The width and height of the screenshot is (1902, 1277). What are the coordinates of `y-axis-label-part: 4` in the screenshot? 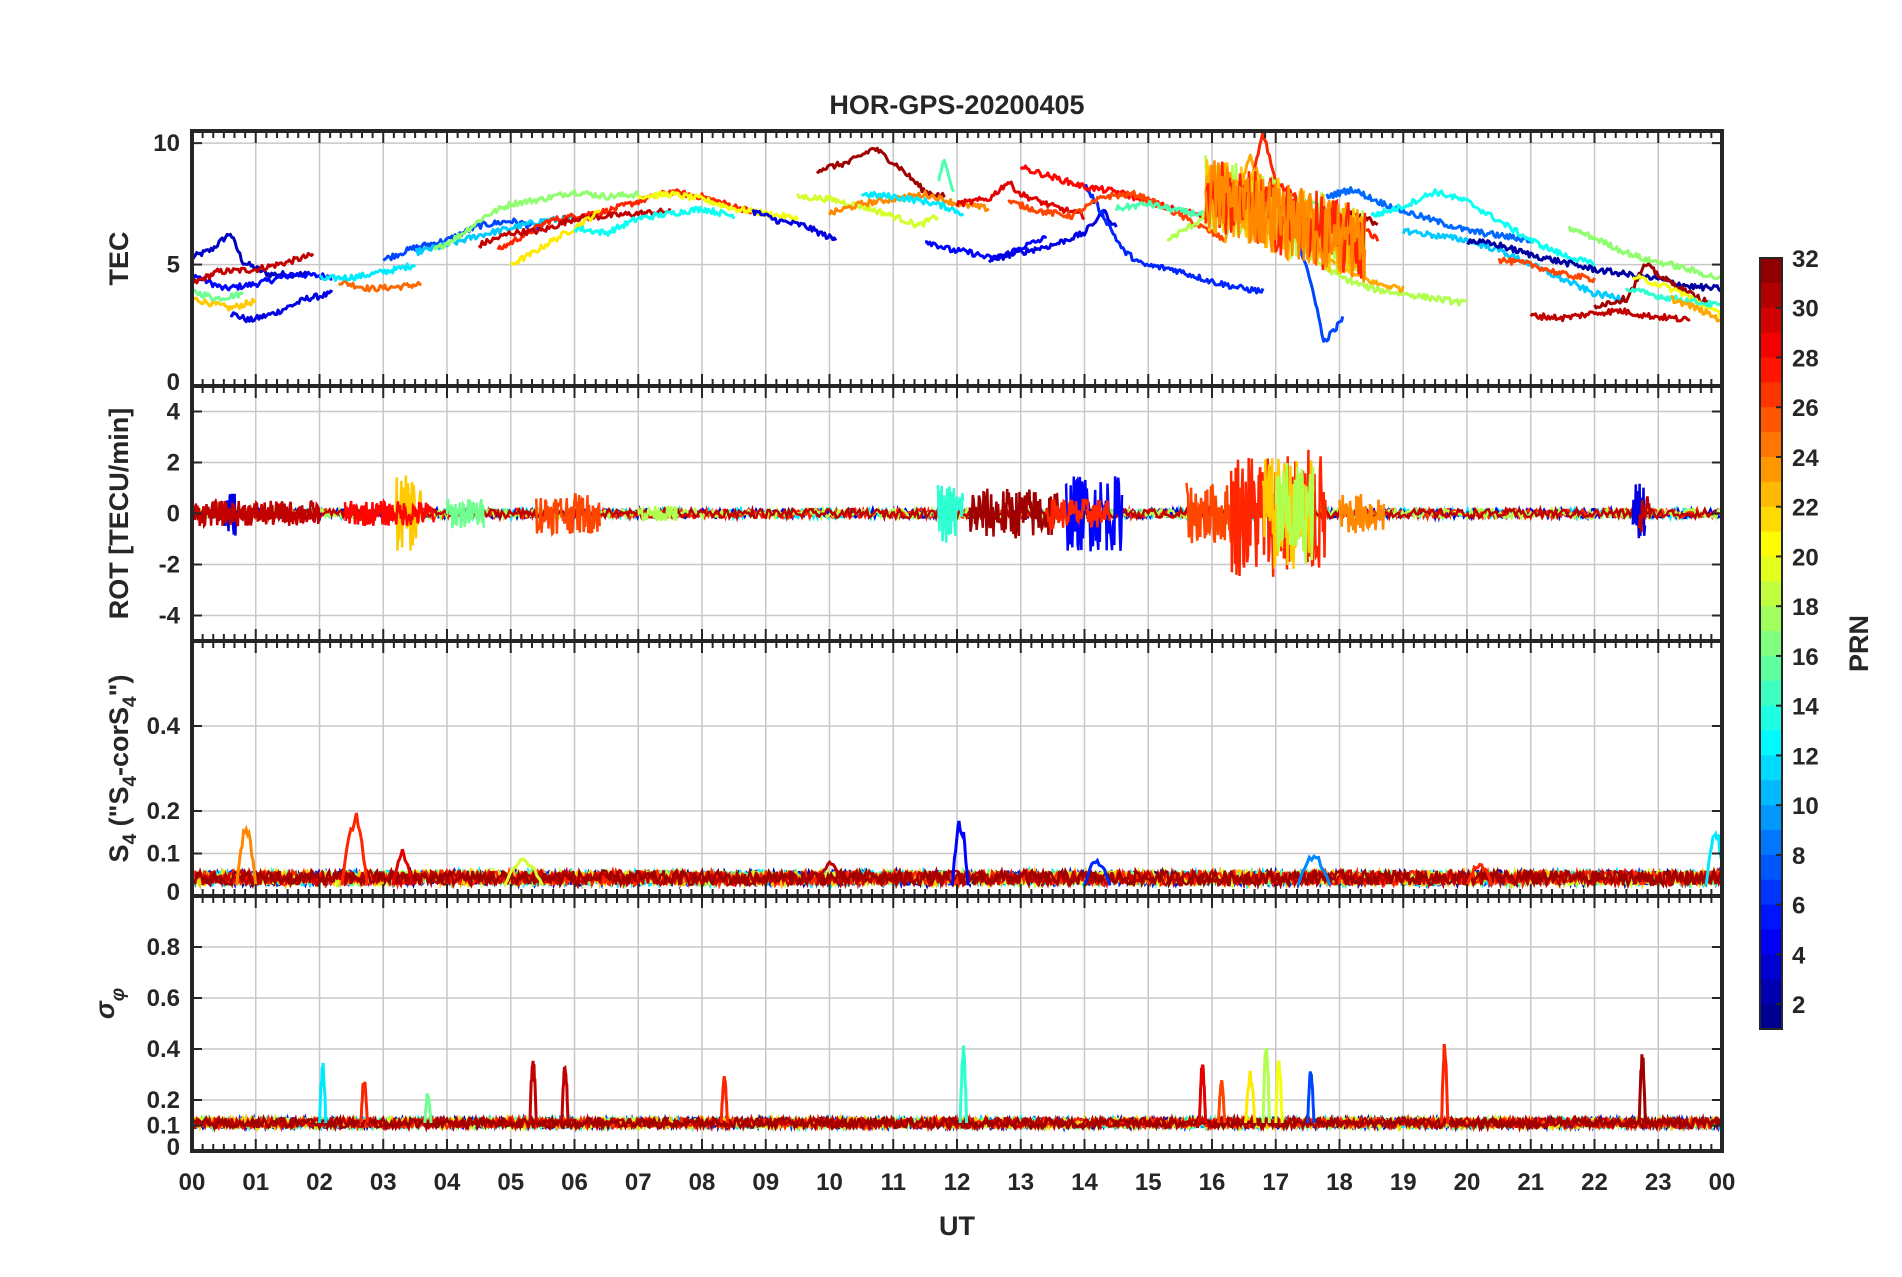 It's located at (130, 781).